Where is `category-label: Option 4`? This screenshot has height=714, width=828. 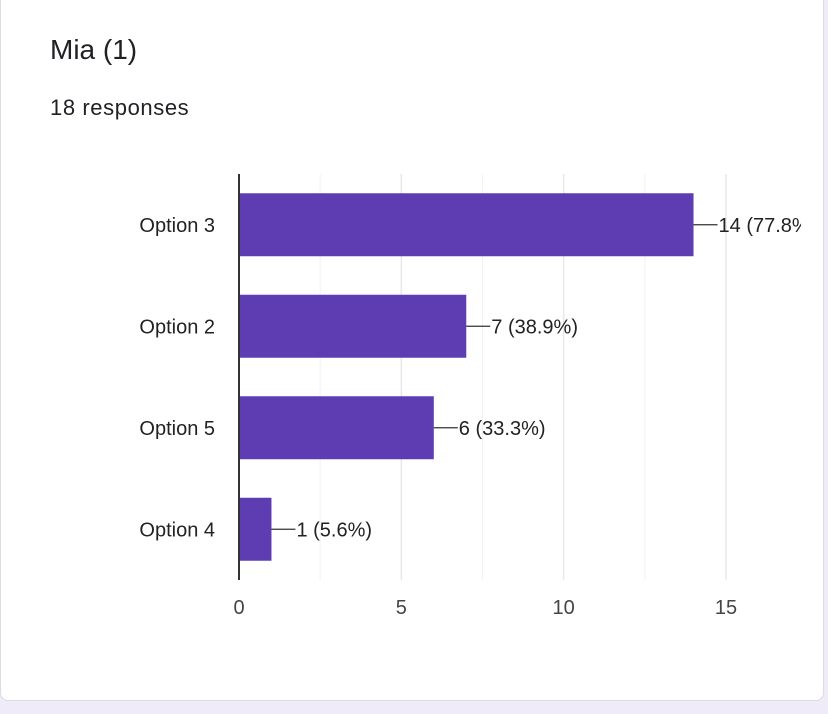
category-label: Option 4 is located at coordinates (177, 530).